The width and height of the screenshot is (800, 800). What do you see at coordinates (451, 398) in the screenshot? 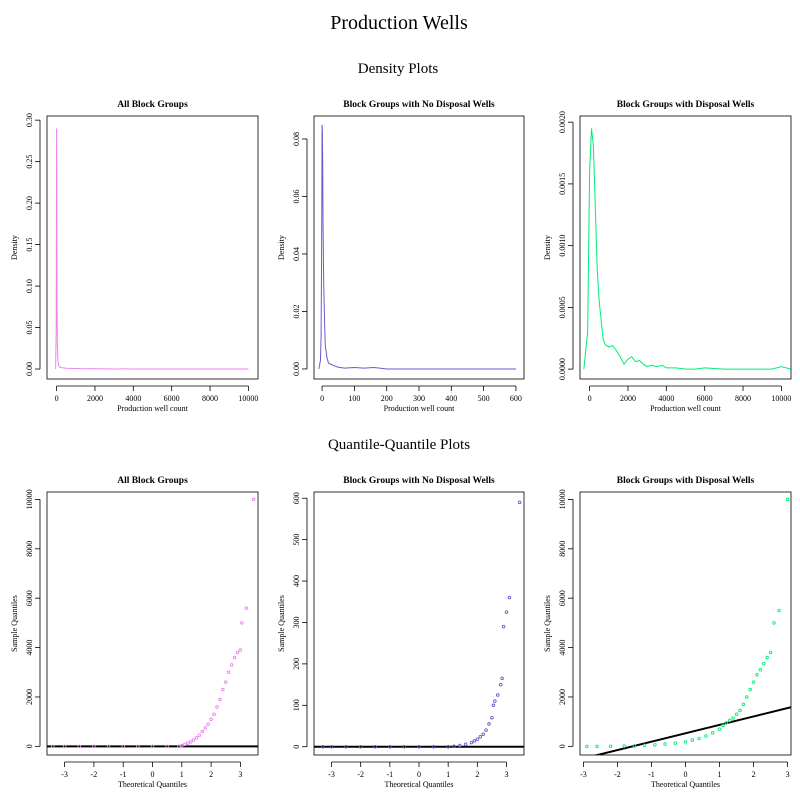
I see `x-tick-label: 400` at bounding box center [451, 398].